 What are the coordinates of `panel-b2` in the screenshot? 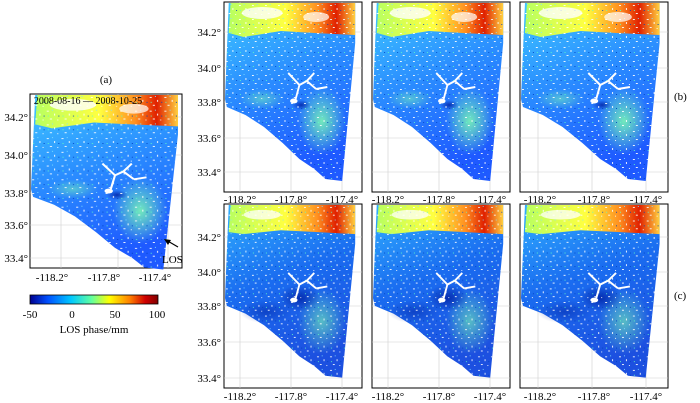 It's located at (441, 97).